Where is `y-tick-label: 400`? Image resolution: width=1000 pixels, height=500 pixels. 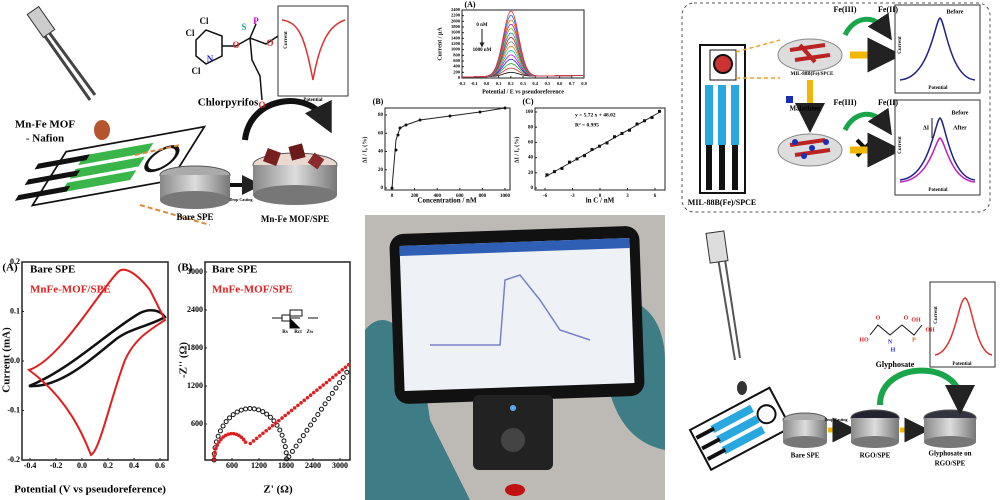
y-tick-label: 400 is located at coordinates (457, 66).